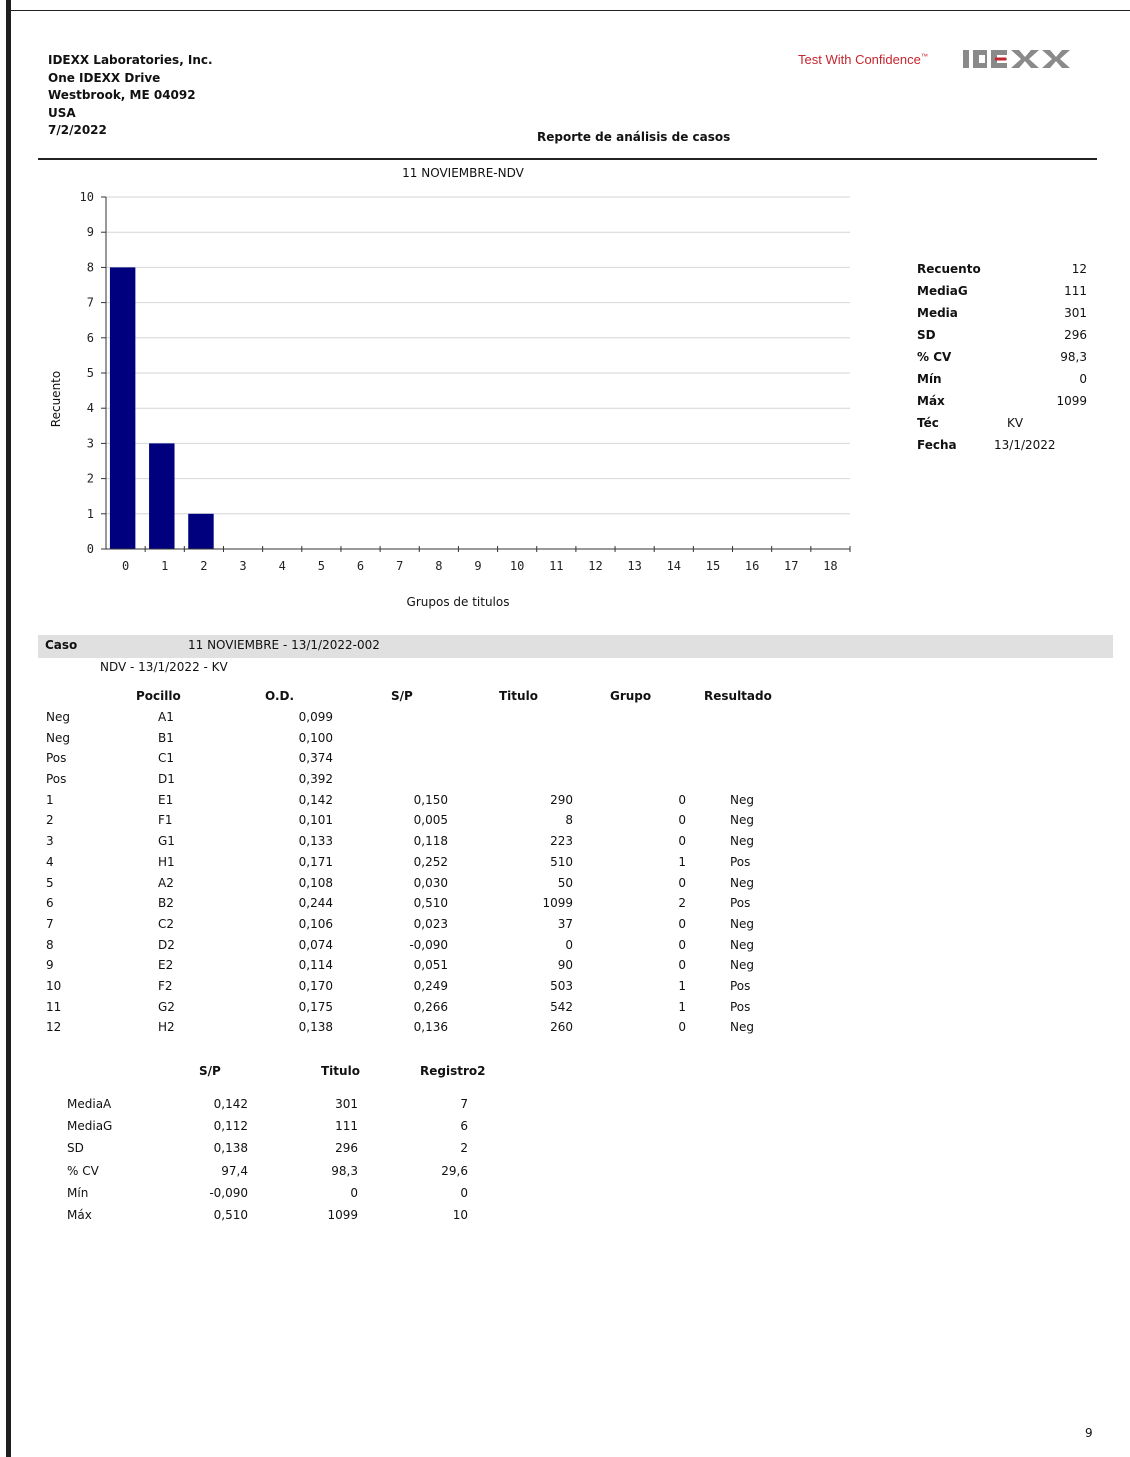  Describe the element at coordinates (1002, 449) in the screenshot. I see `stat-date: Fecha 13/1/2022` at that location.